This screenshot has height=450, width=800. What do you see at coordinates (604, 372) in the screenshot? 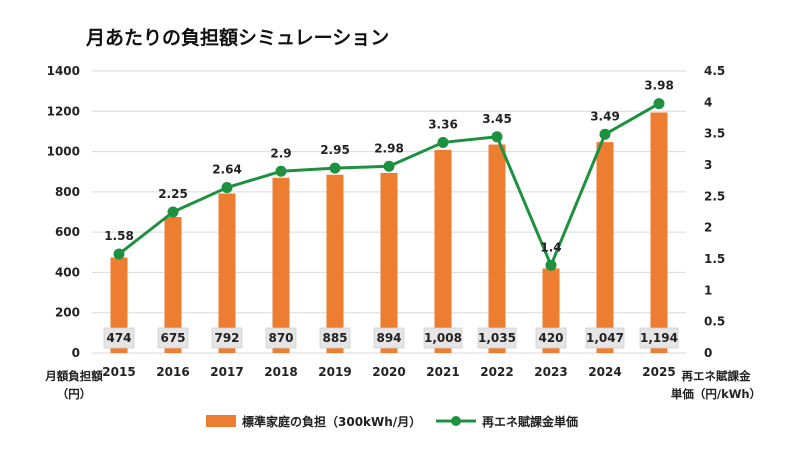
I see `x-tick-label: 2024` at bounding box center [604, 372].